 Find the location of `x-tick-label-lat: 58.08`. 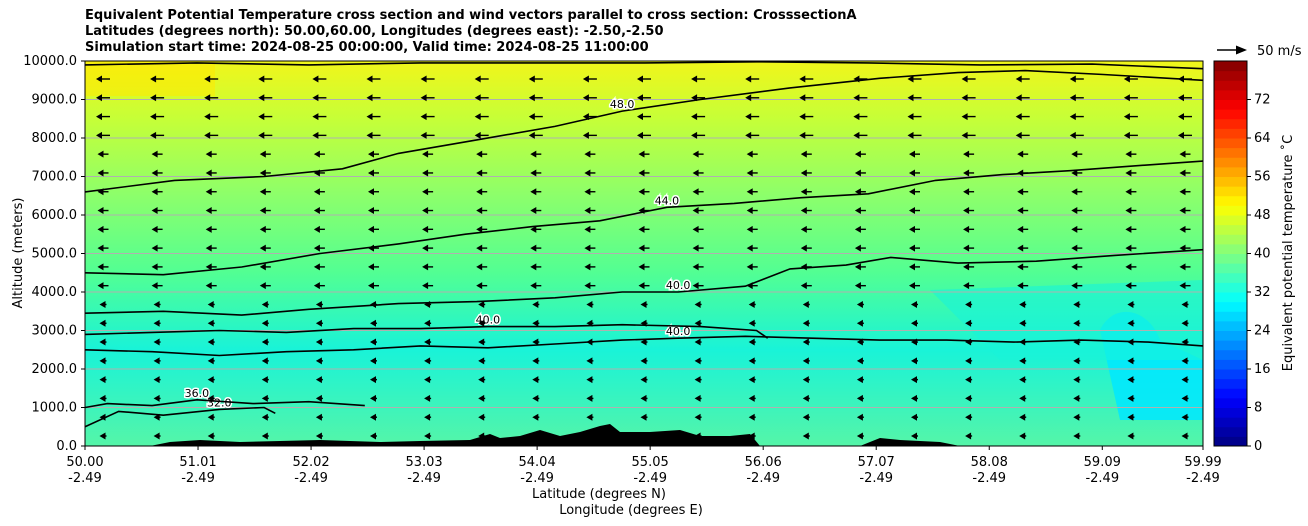

x-tick-label-lat: 58.08 is located at coordinates (989, 462).